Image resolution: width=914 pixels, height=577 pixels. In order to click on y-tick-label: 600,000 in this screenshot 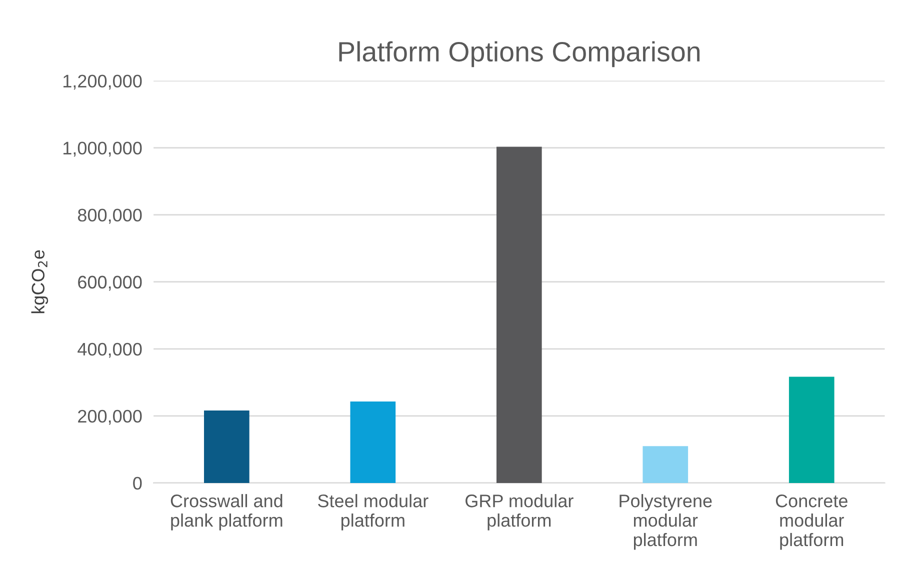, I will do `click(110, 283)`.